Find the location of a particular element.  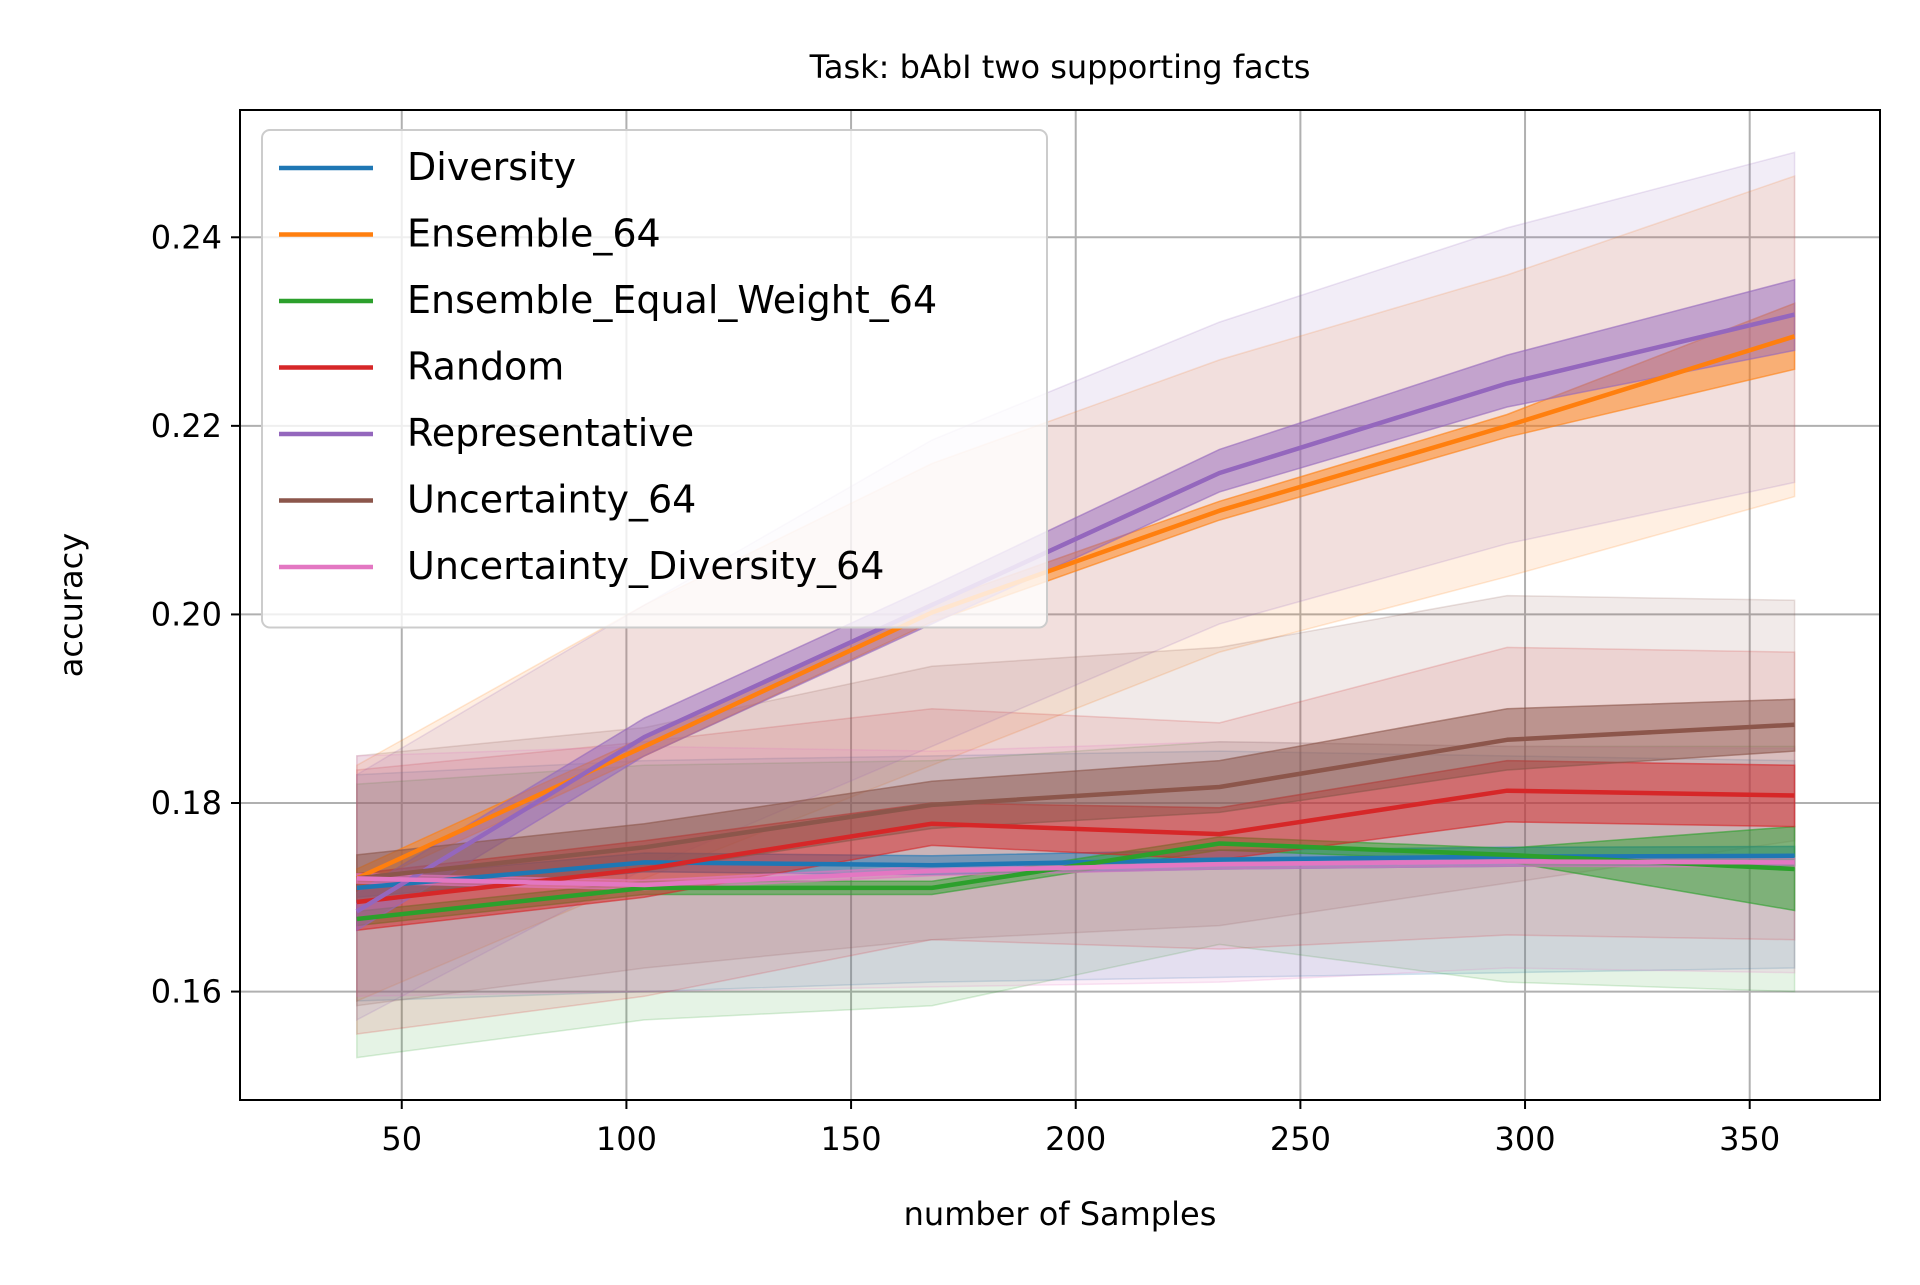

legend-label-uncertainty-diversity-64: Uncertainty_Diversity_64 is located at coordinates (645, 566).